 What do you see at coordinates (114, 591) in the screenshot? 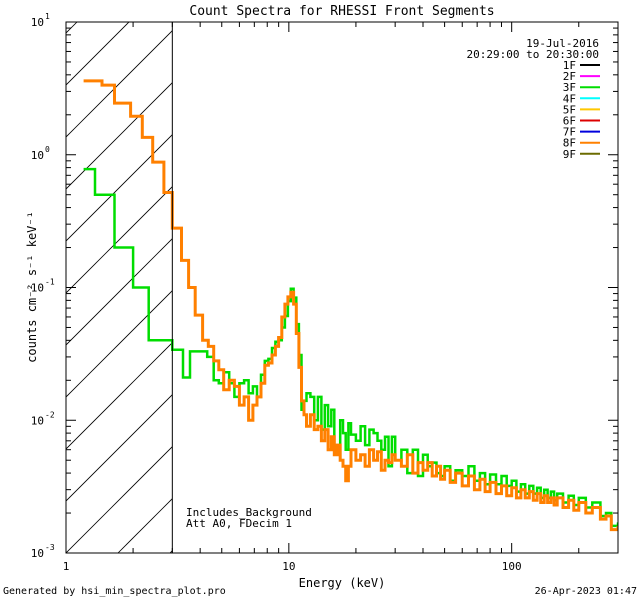
I see `generated-by-label: Generated by hsi_min_spectra_plot.pro` at bounding box center [114, 591].